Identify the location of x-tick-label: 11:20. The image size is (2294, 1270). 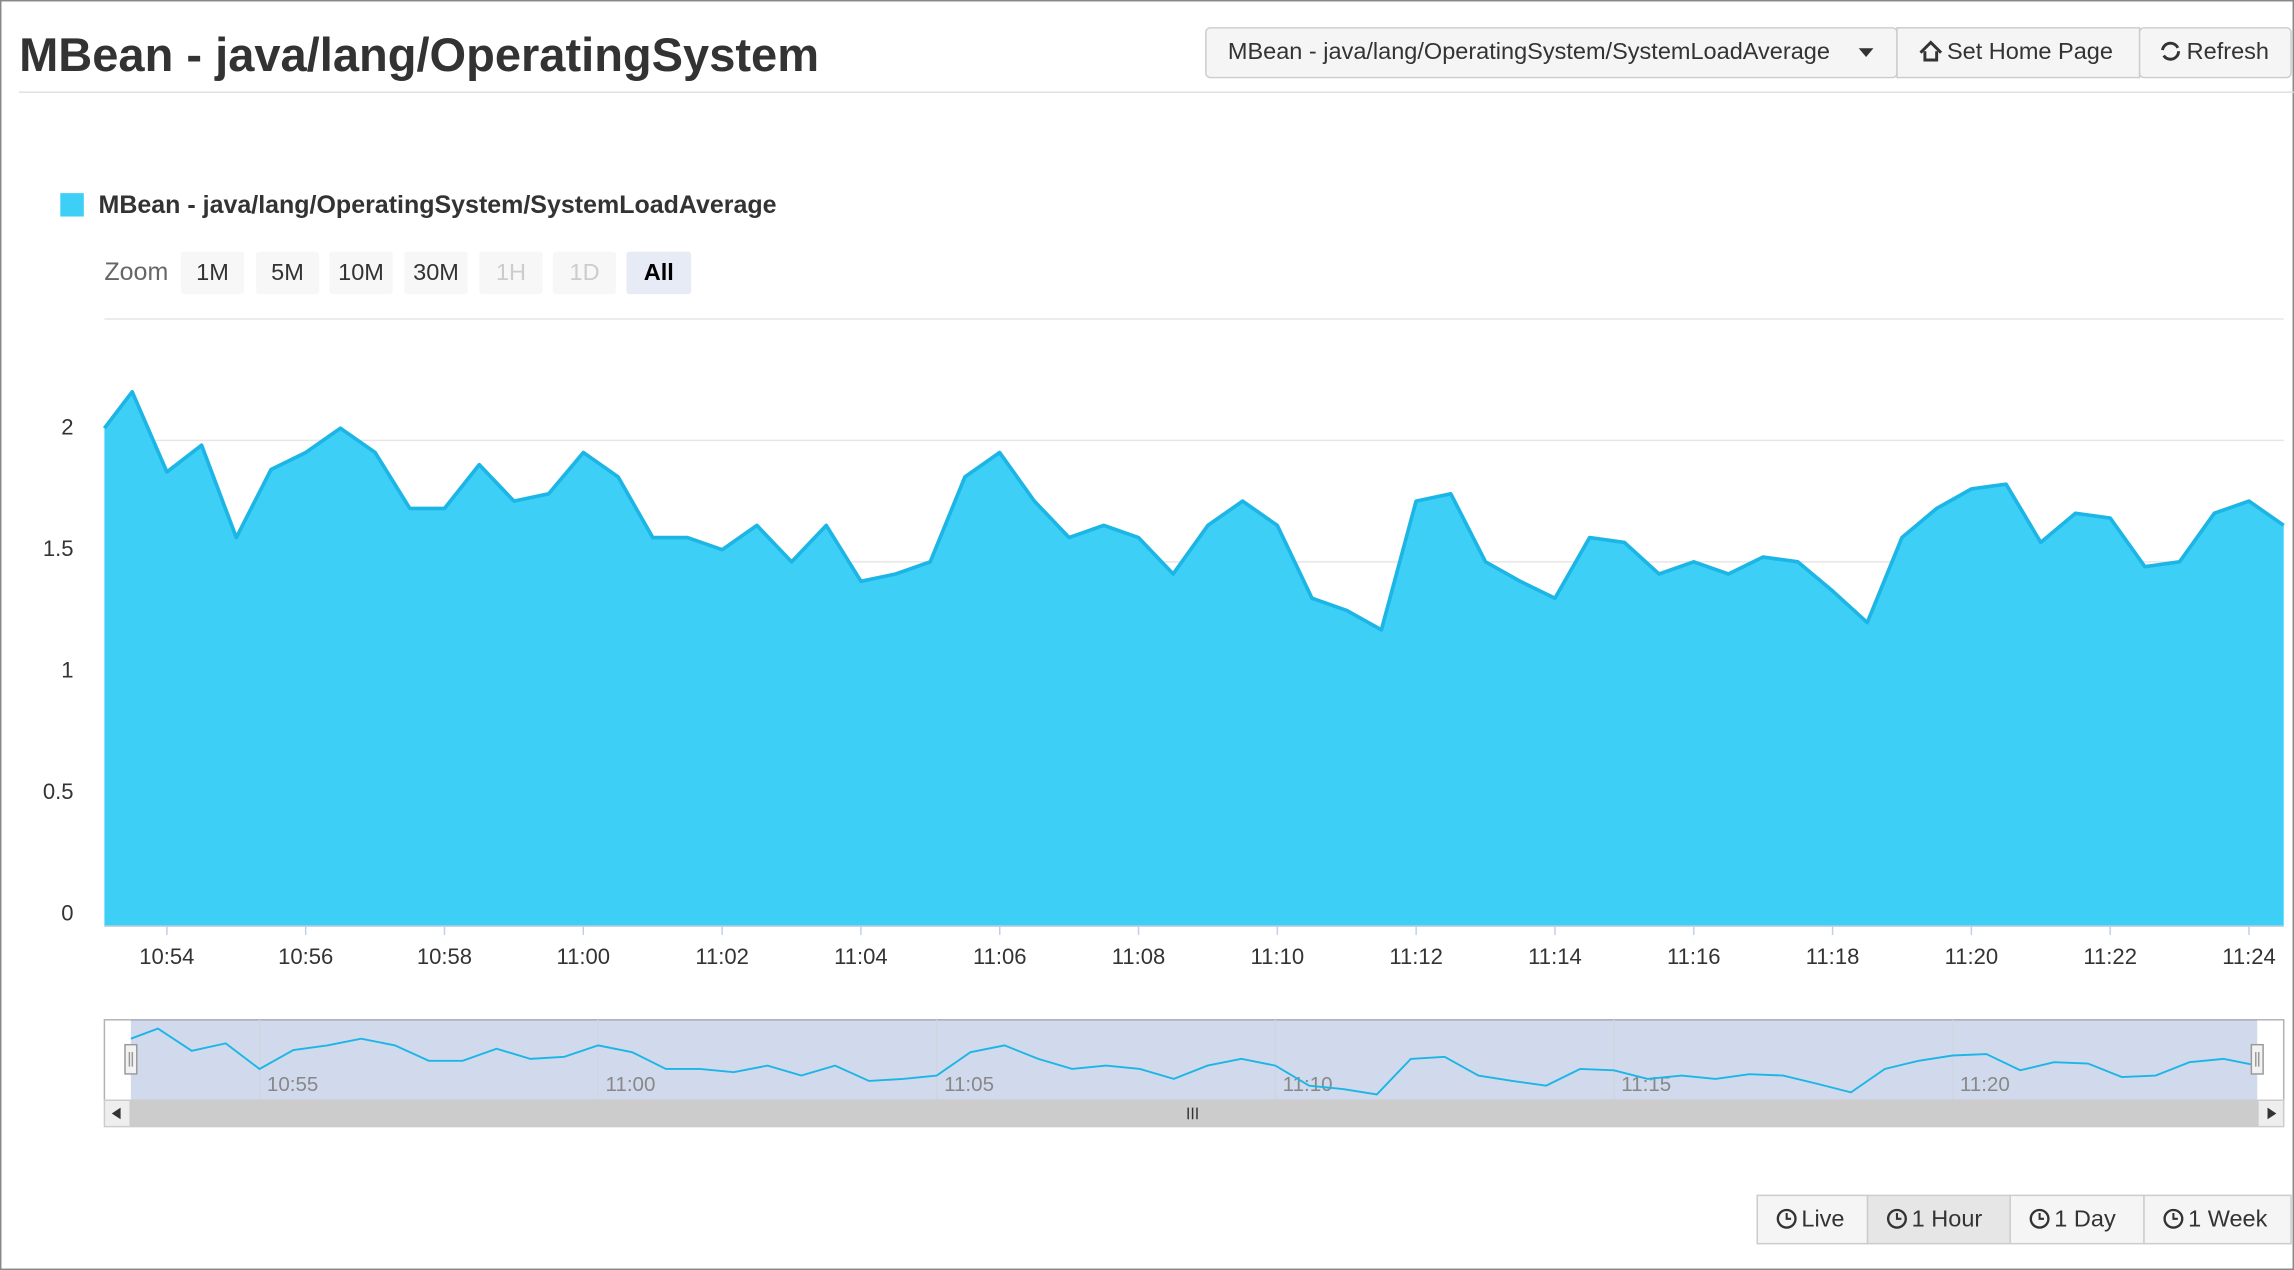
(1972, 956).